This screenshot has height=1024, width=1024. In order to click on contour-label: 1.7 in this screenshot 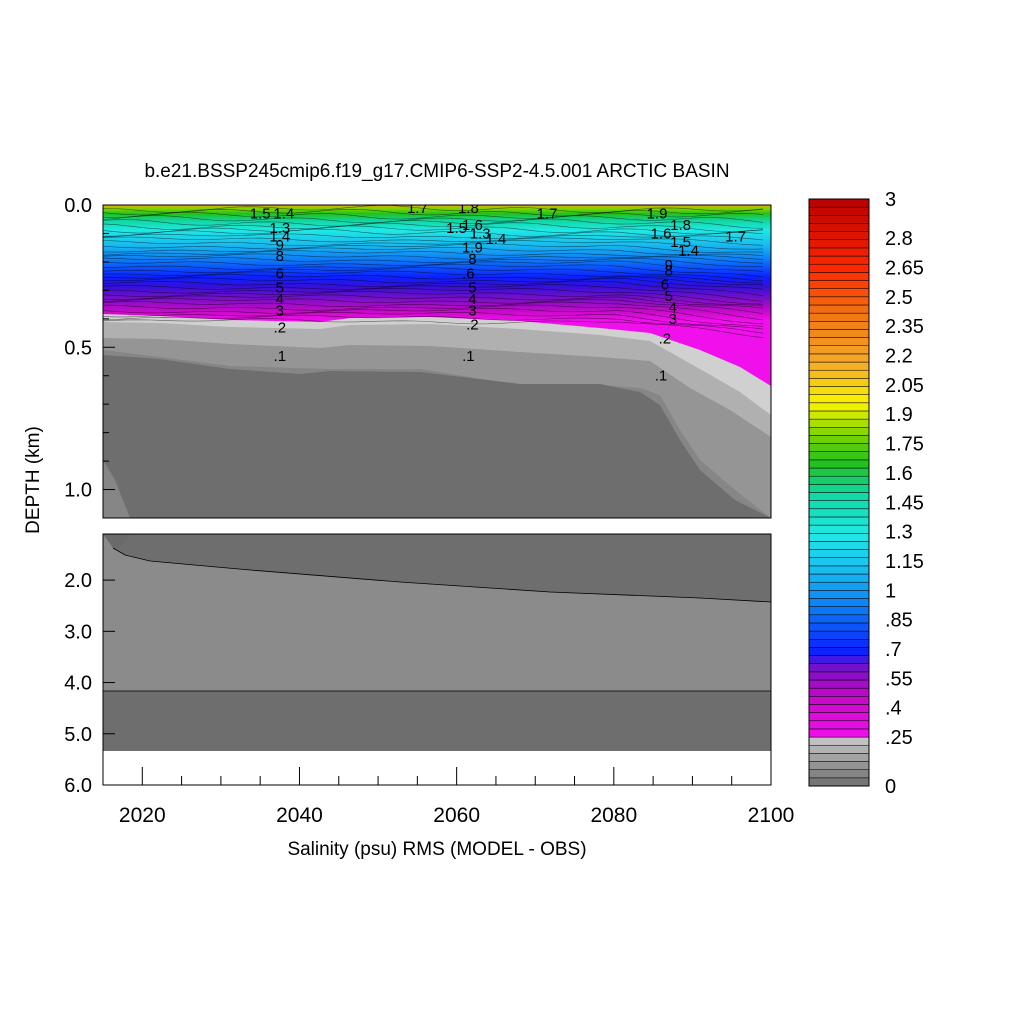, I will do `click(735, 236)`.